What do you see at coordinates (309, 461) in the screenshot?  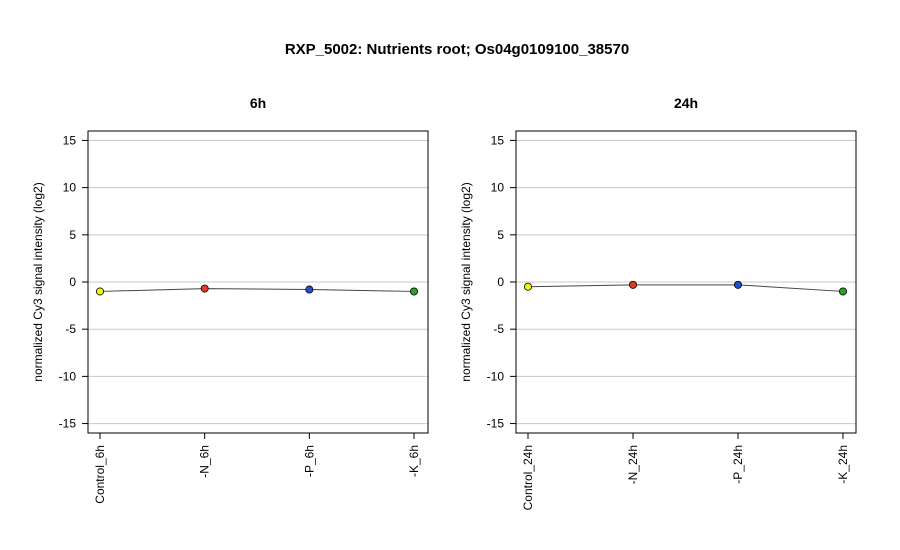 I see `x-tick-label: -P_6h` at bounding box center [309, 461].